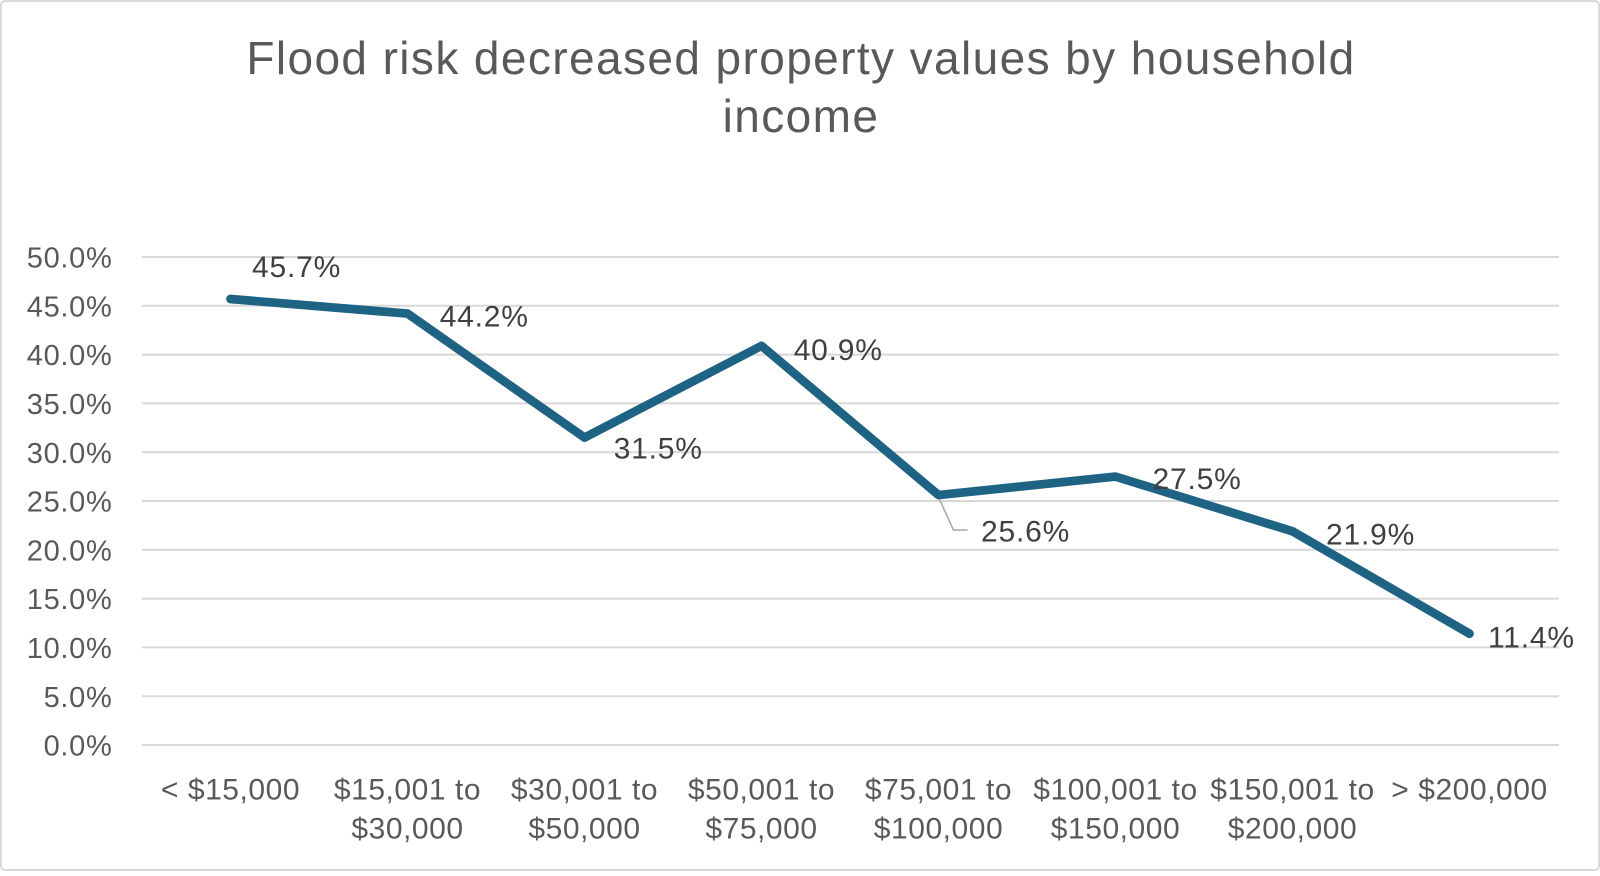 The height and width of the screenshot is (876, 1600). Describe the element at coordinates (70, 356) in the screenshot. I see `svg-text: 40.0%` at that location.